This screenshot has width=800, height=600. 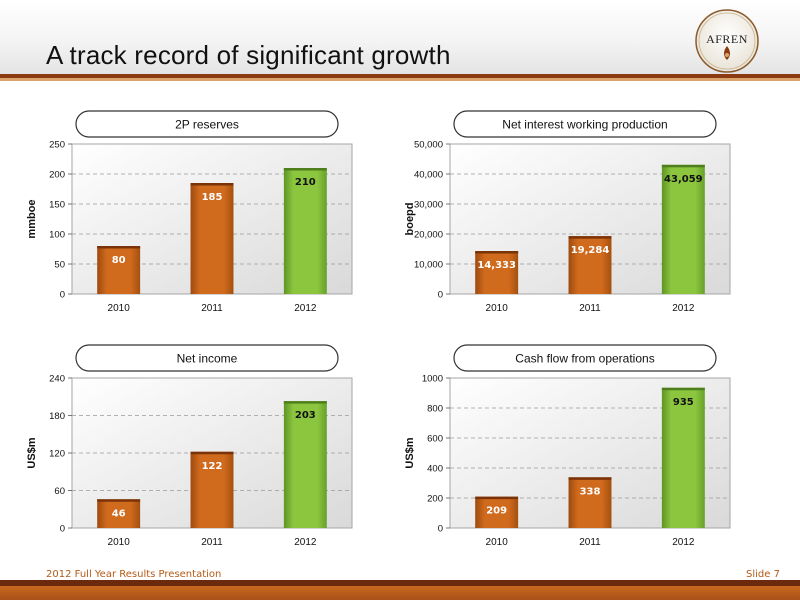 I want to click on header-band, so click(x=400, y=37).